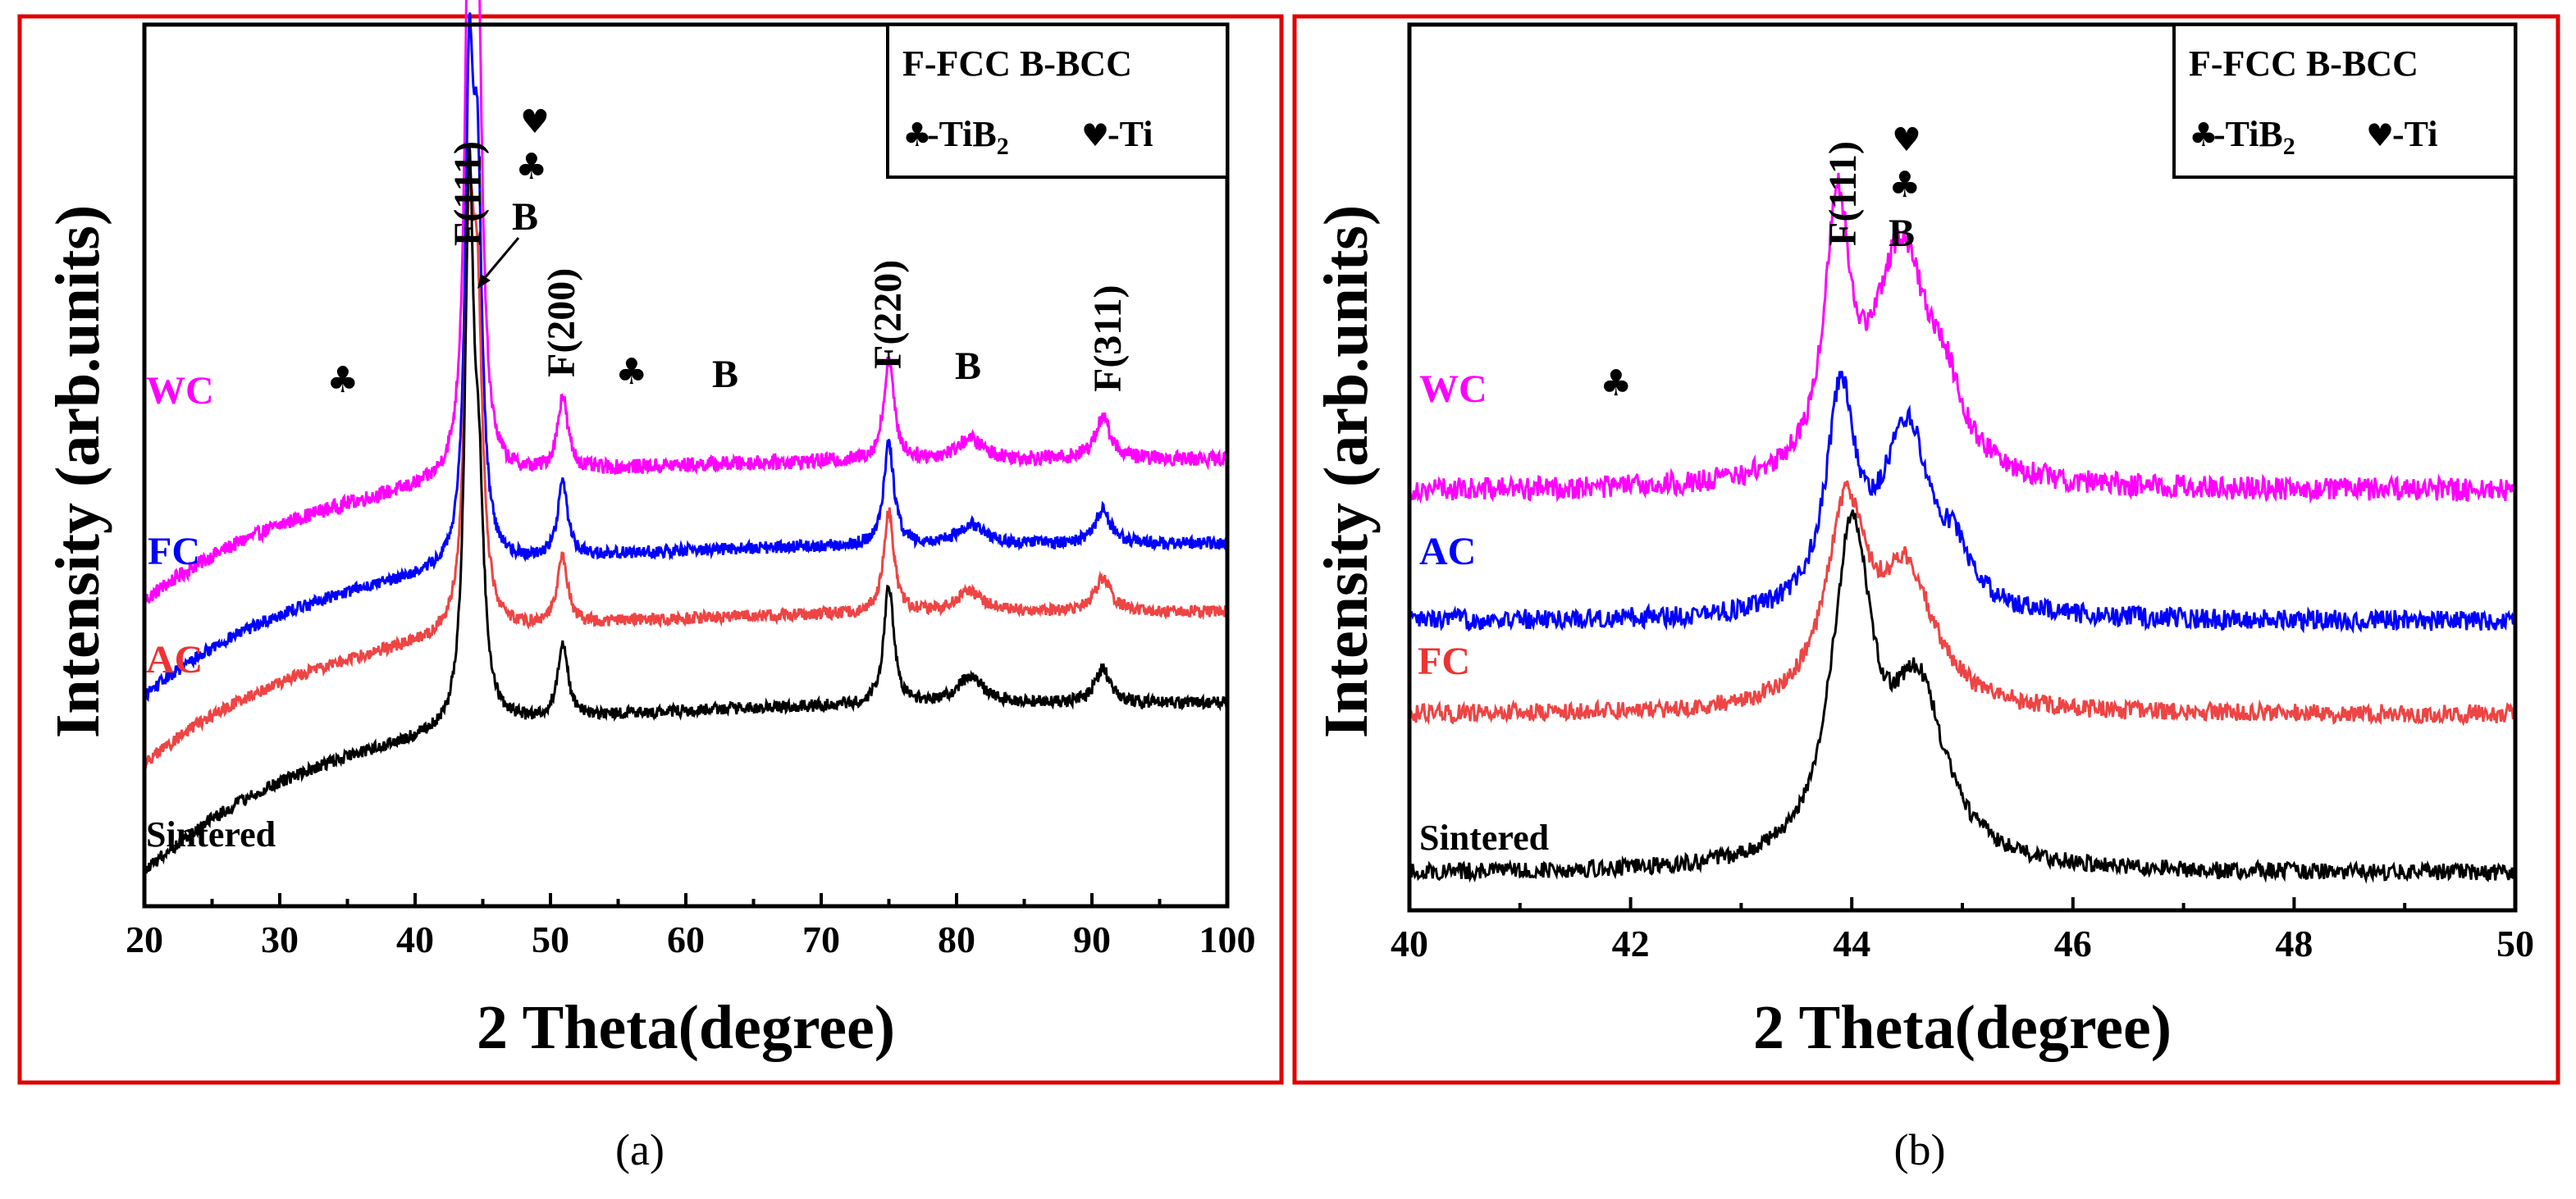 This screenshot has width=2576, height=1199. Describe the element at coordinates (1963, 338) in the screenshot. I see `panel-b-series-wc` at that location.